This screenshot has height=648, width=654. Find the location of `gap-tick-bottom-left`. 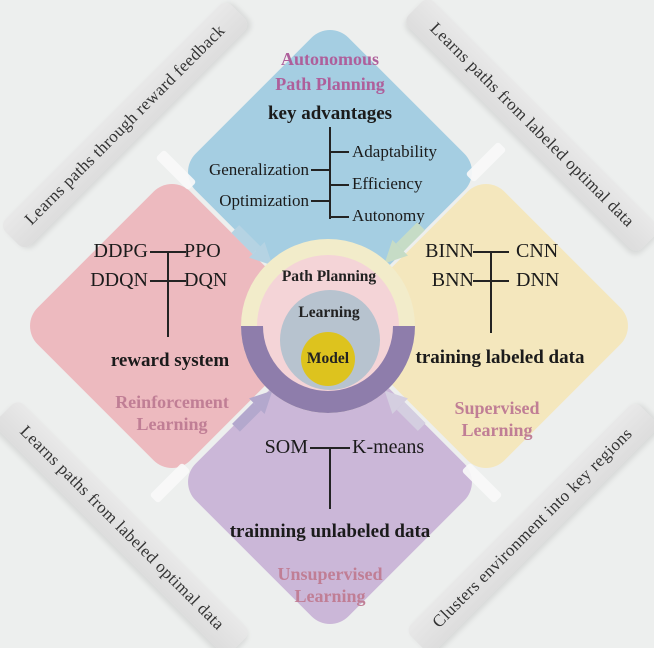

gap-tick-bottom-left is located at coordinates (170, 483).